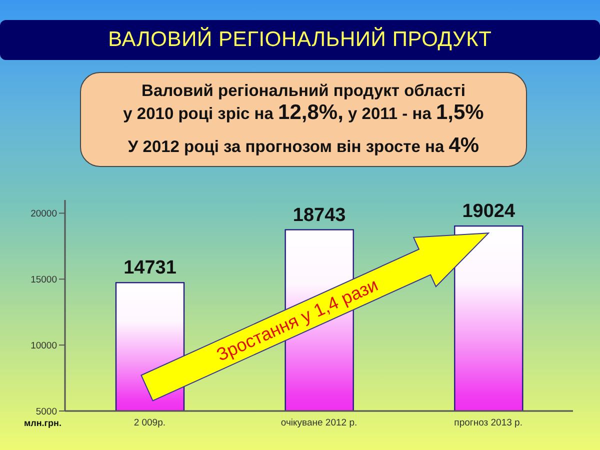  What do you see at coordinates (303, 146) in the screenshot?
I see `text: У 2012 році за прогнозом він зросте на 4%` at bounding box center [303, 146].